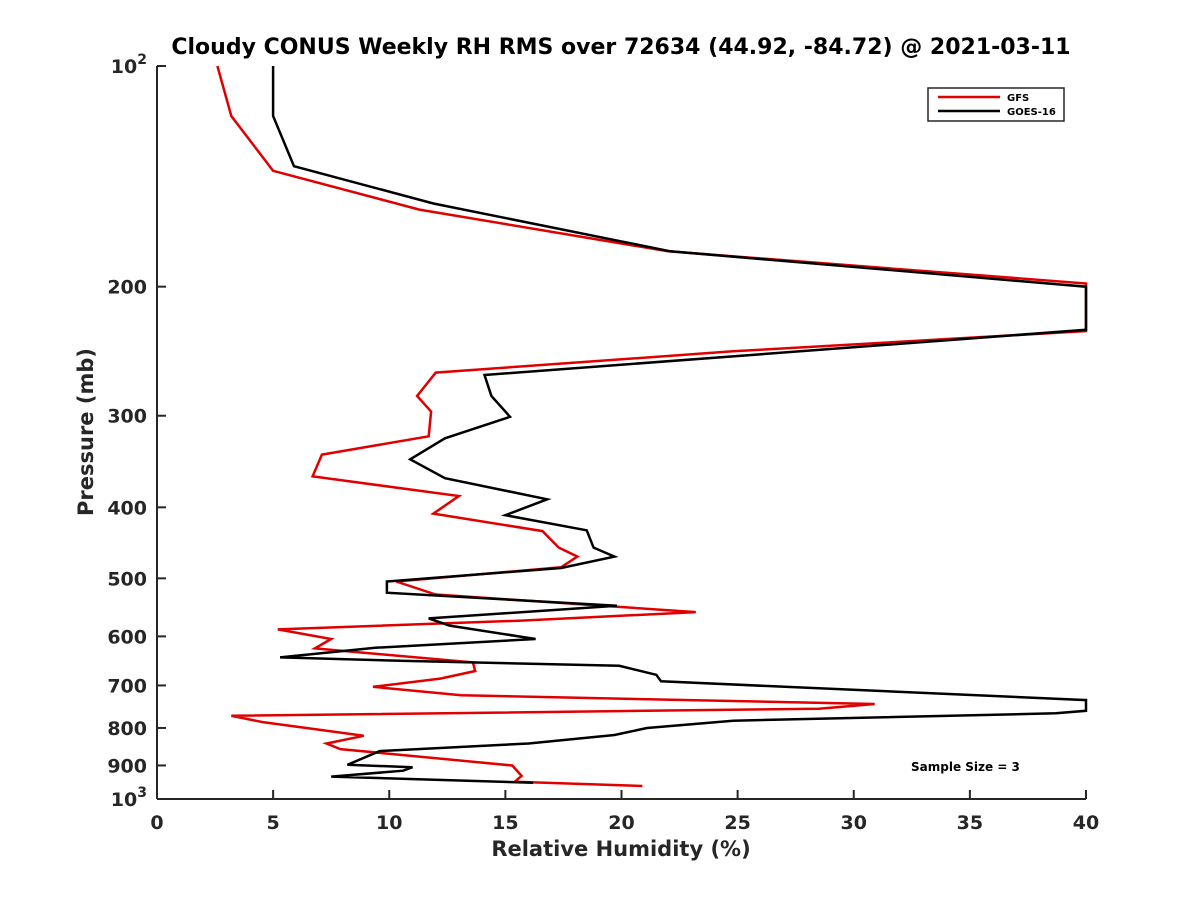  What do you see at coordinates (127, 288) in the screenshot?
I see `y-tick-label-200: 200` at bounding box center [127, 288].